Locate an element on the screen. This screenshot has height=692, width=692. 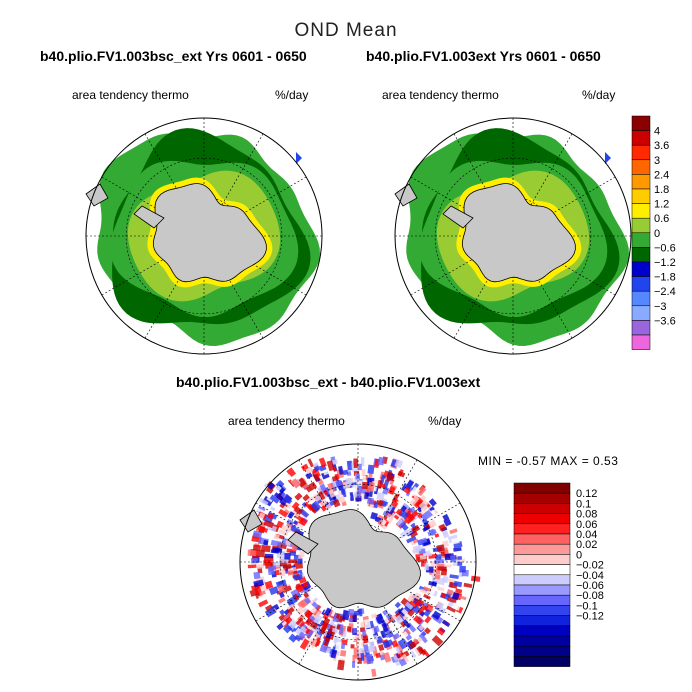
main-title: OND Mean is located at coordinates (346, 30).